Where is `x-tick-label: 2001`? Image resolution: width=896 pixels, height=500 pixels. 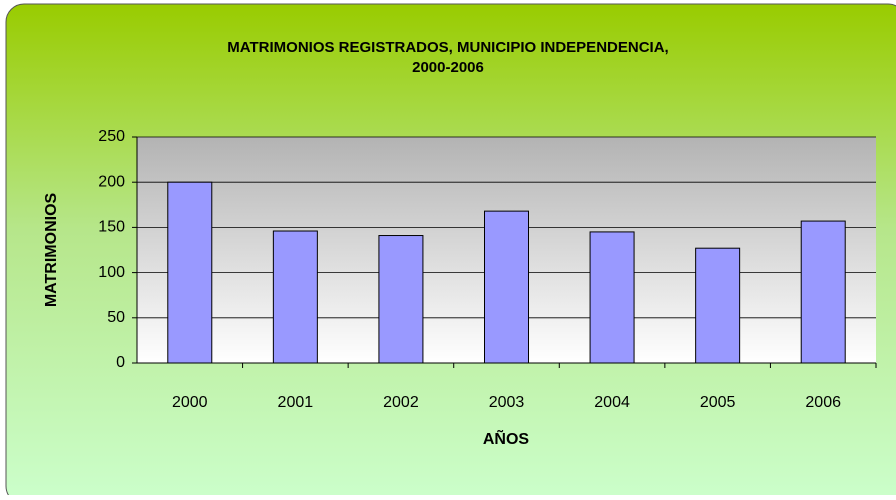 x-tick-label: 2001 is located at coordinates (296, 402).